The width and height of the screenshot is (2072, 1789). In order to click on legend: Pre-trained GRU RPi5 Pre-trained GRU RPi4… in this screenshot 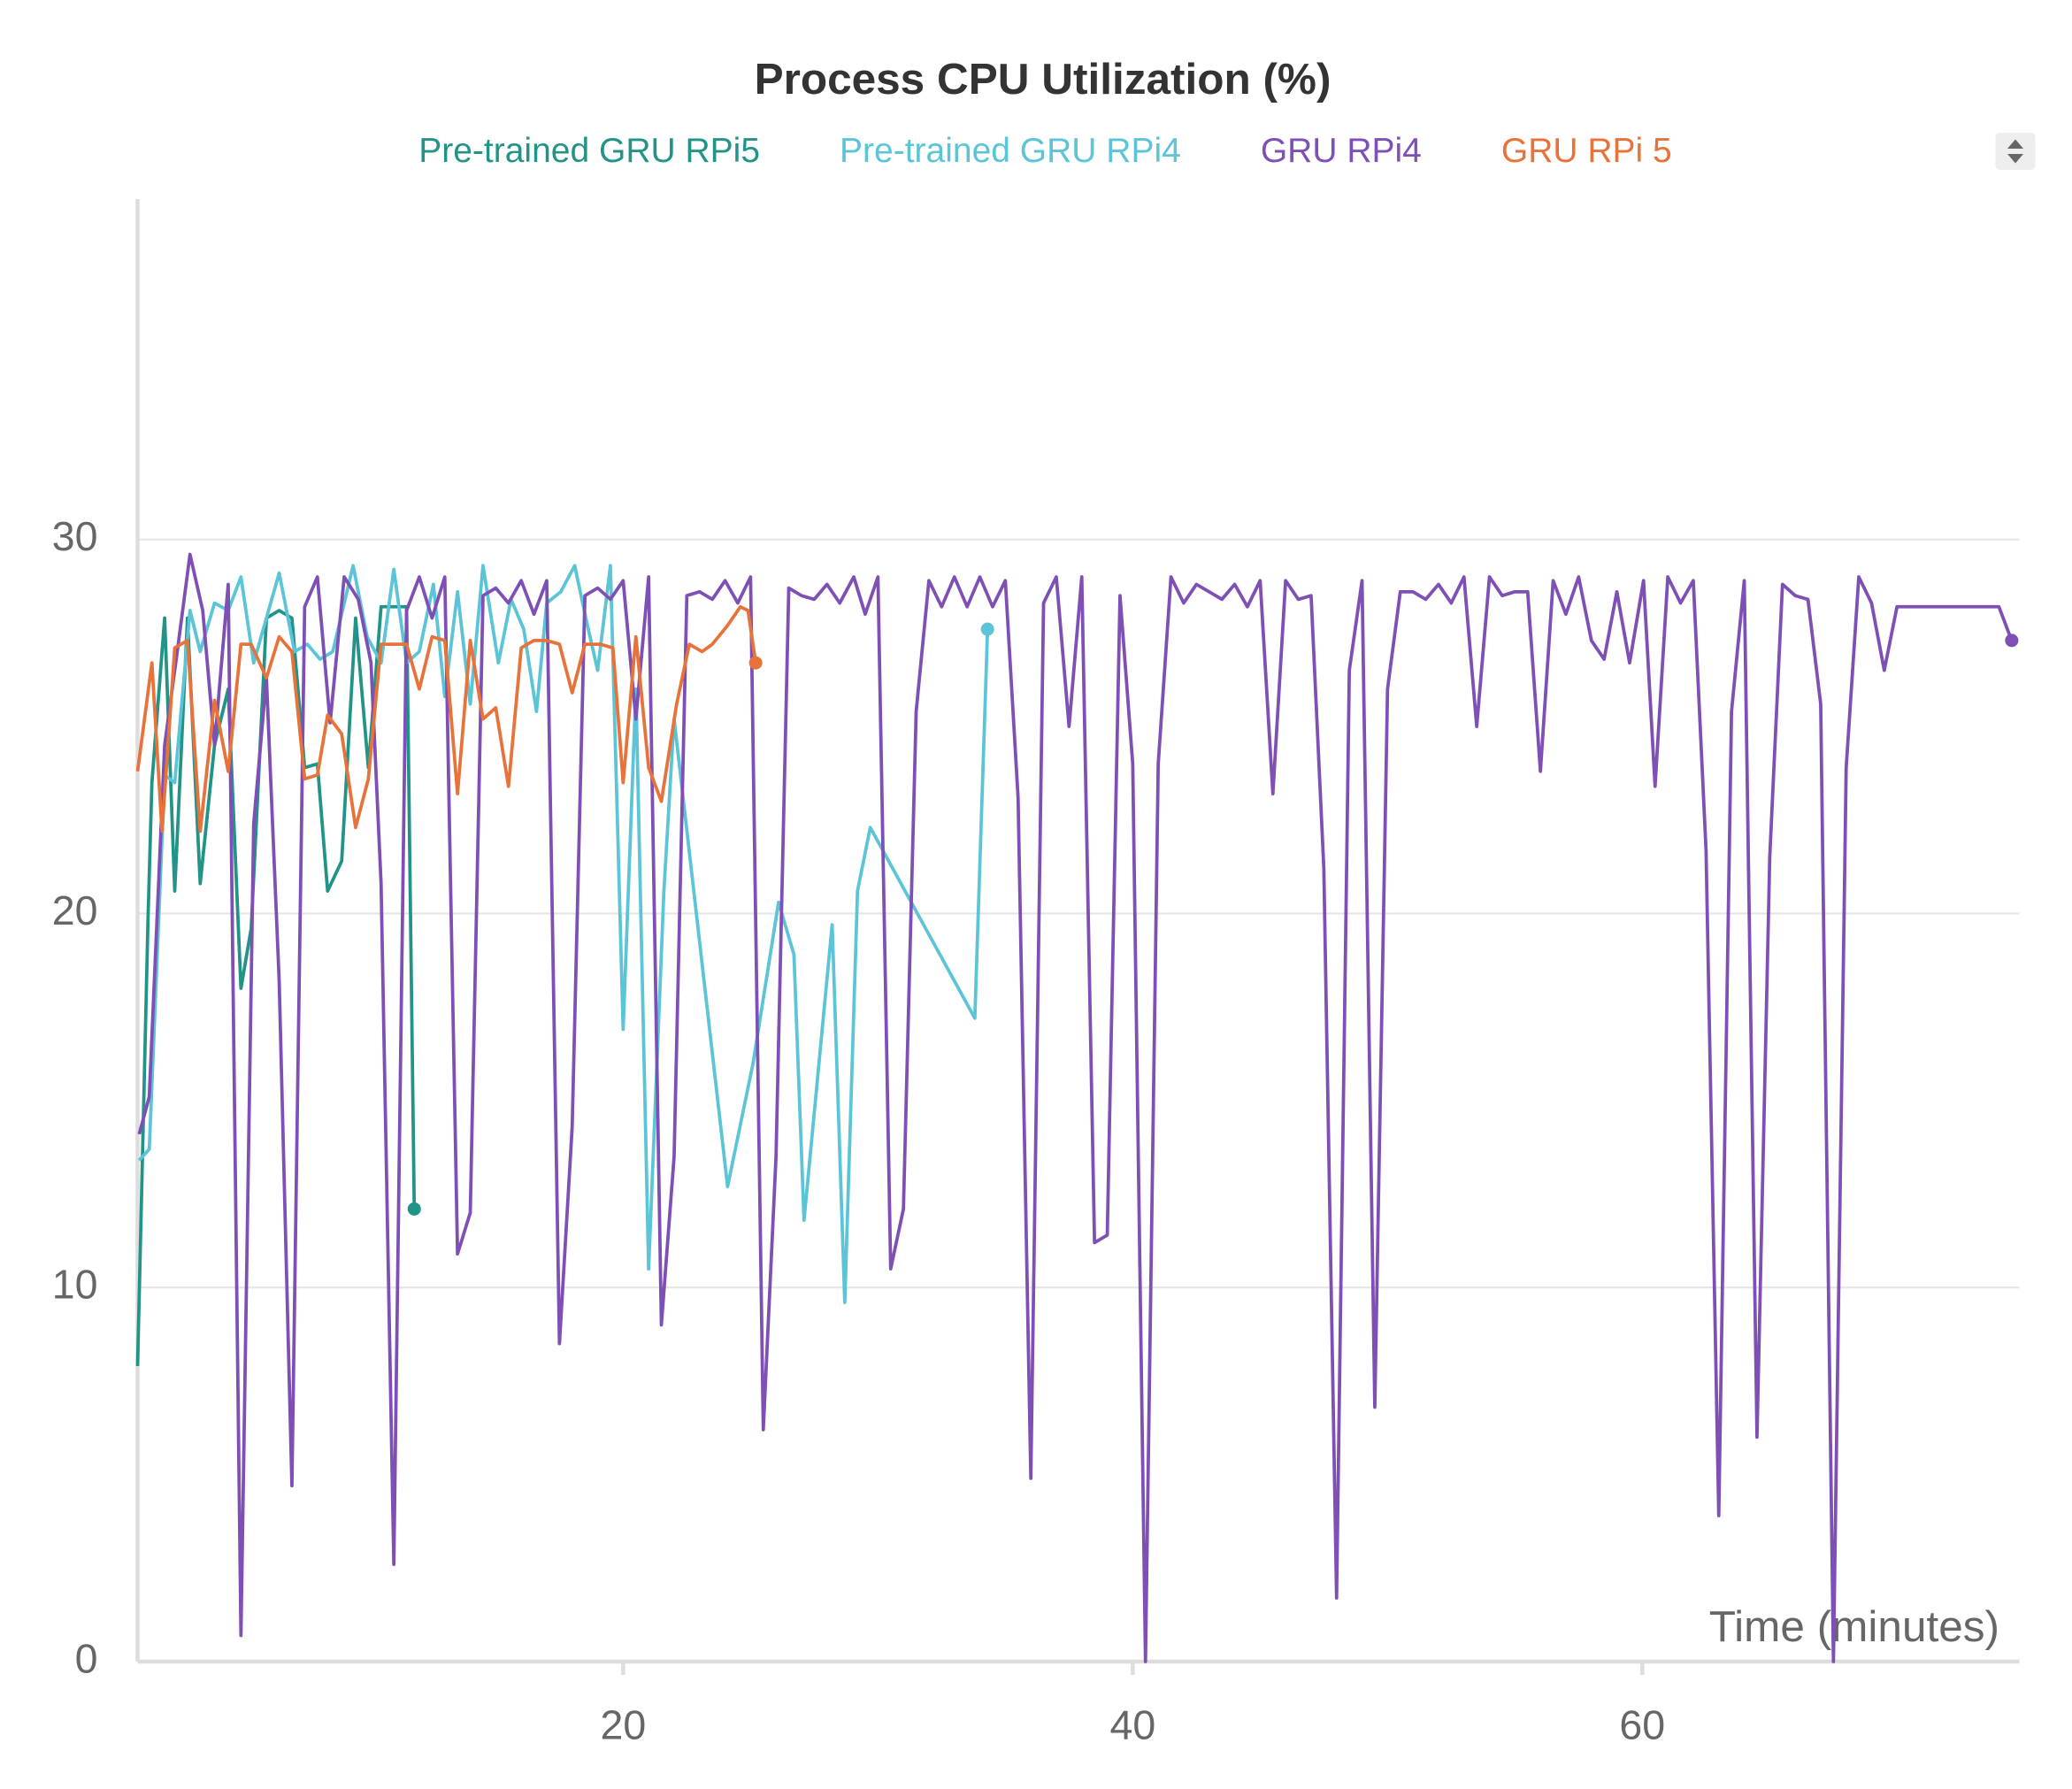, I will do `click(1045, 151)`.